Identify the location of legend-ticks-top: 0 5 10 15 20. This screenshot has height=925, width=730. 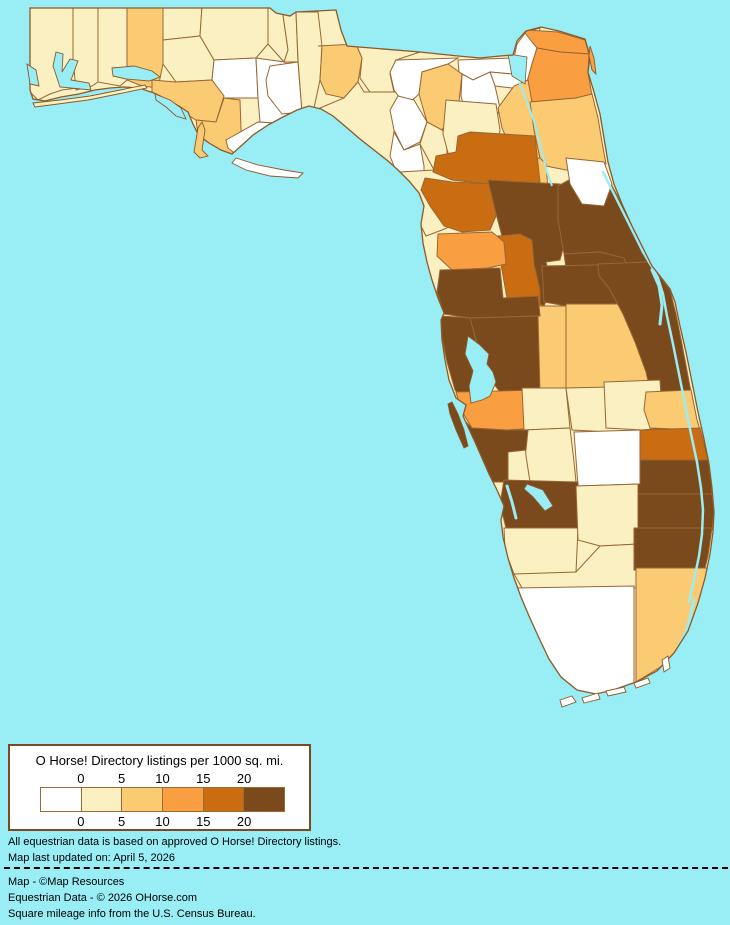
(162, 778).